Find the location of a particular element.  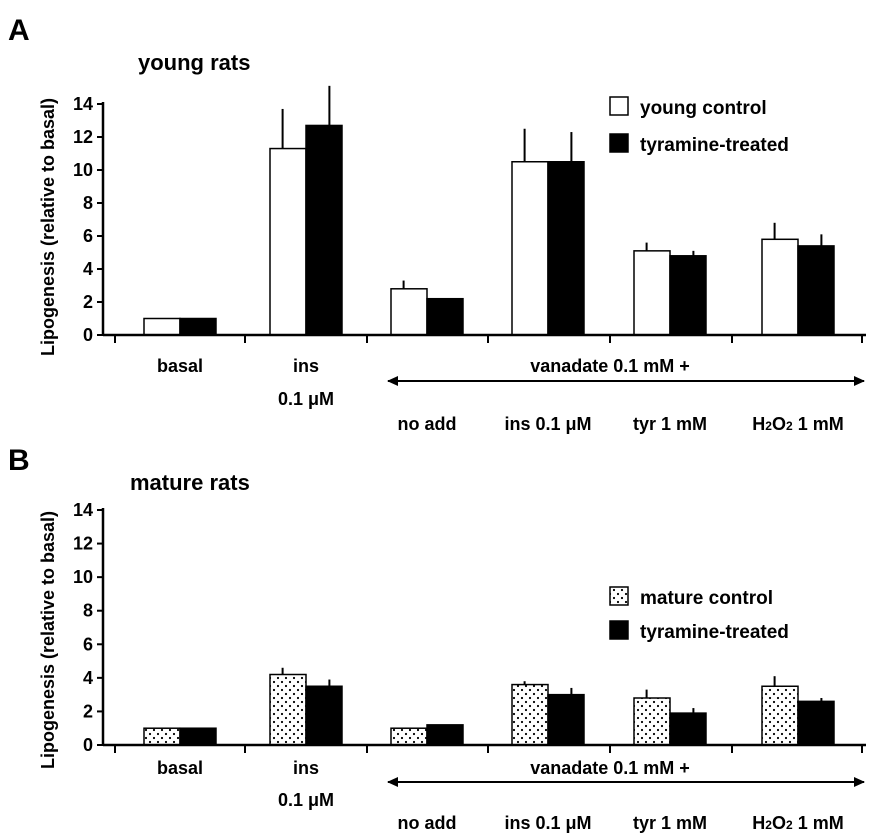

panel-letter-a: A is located at coordinates (19, 30).